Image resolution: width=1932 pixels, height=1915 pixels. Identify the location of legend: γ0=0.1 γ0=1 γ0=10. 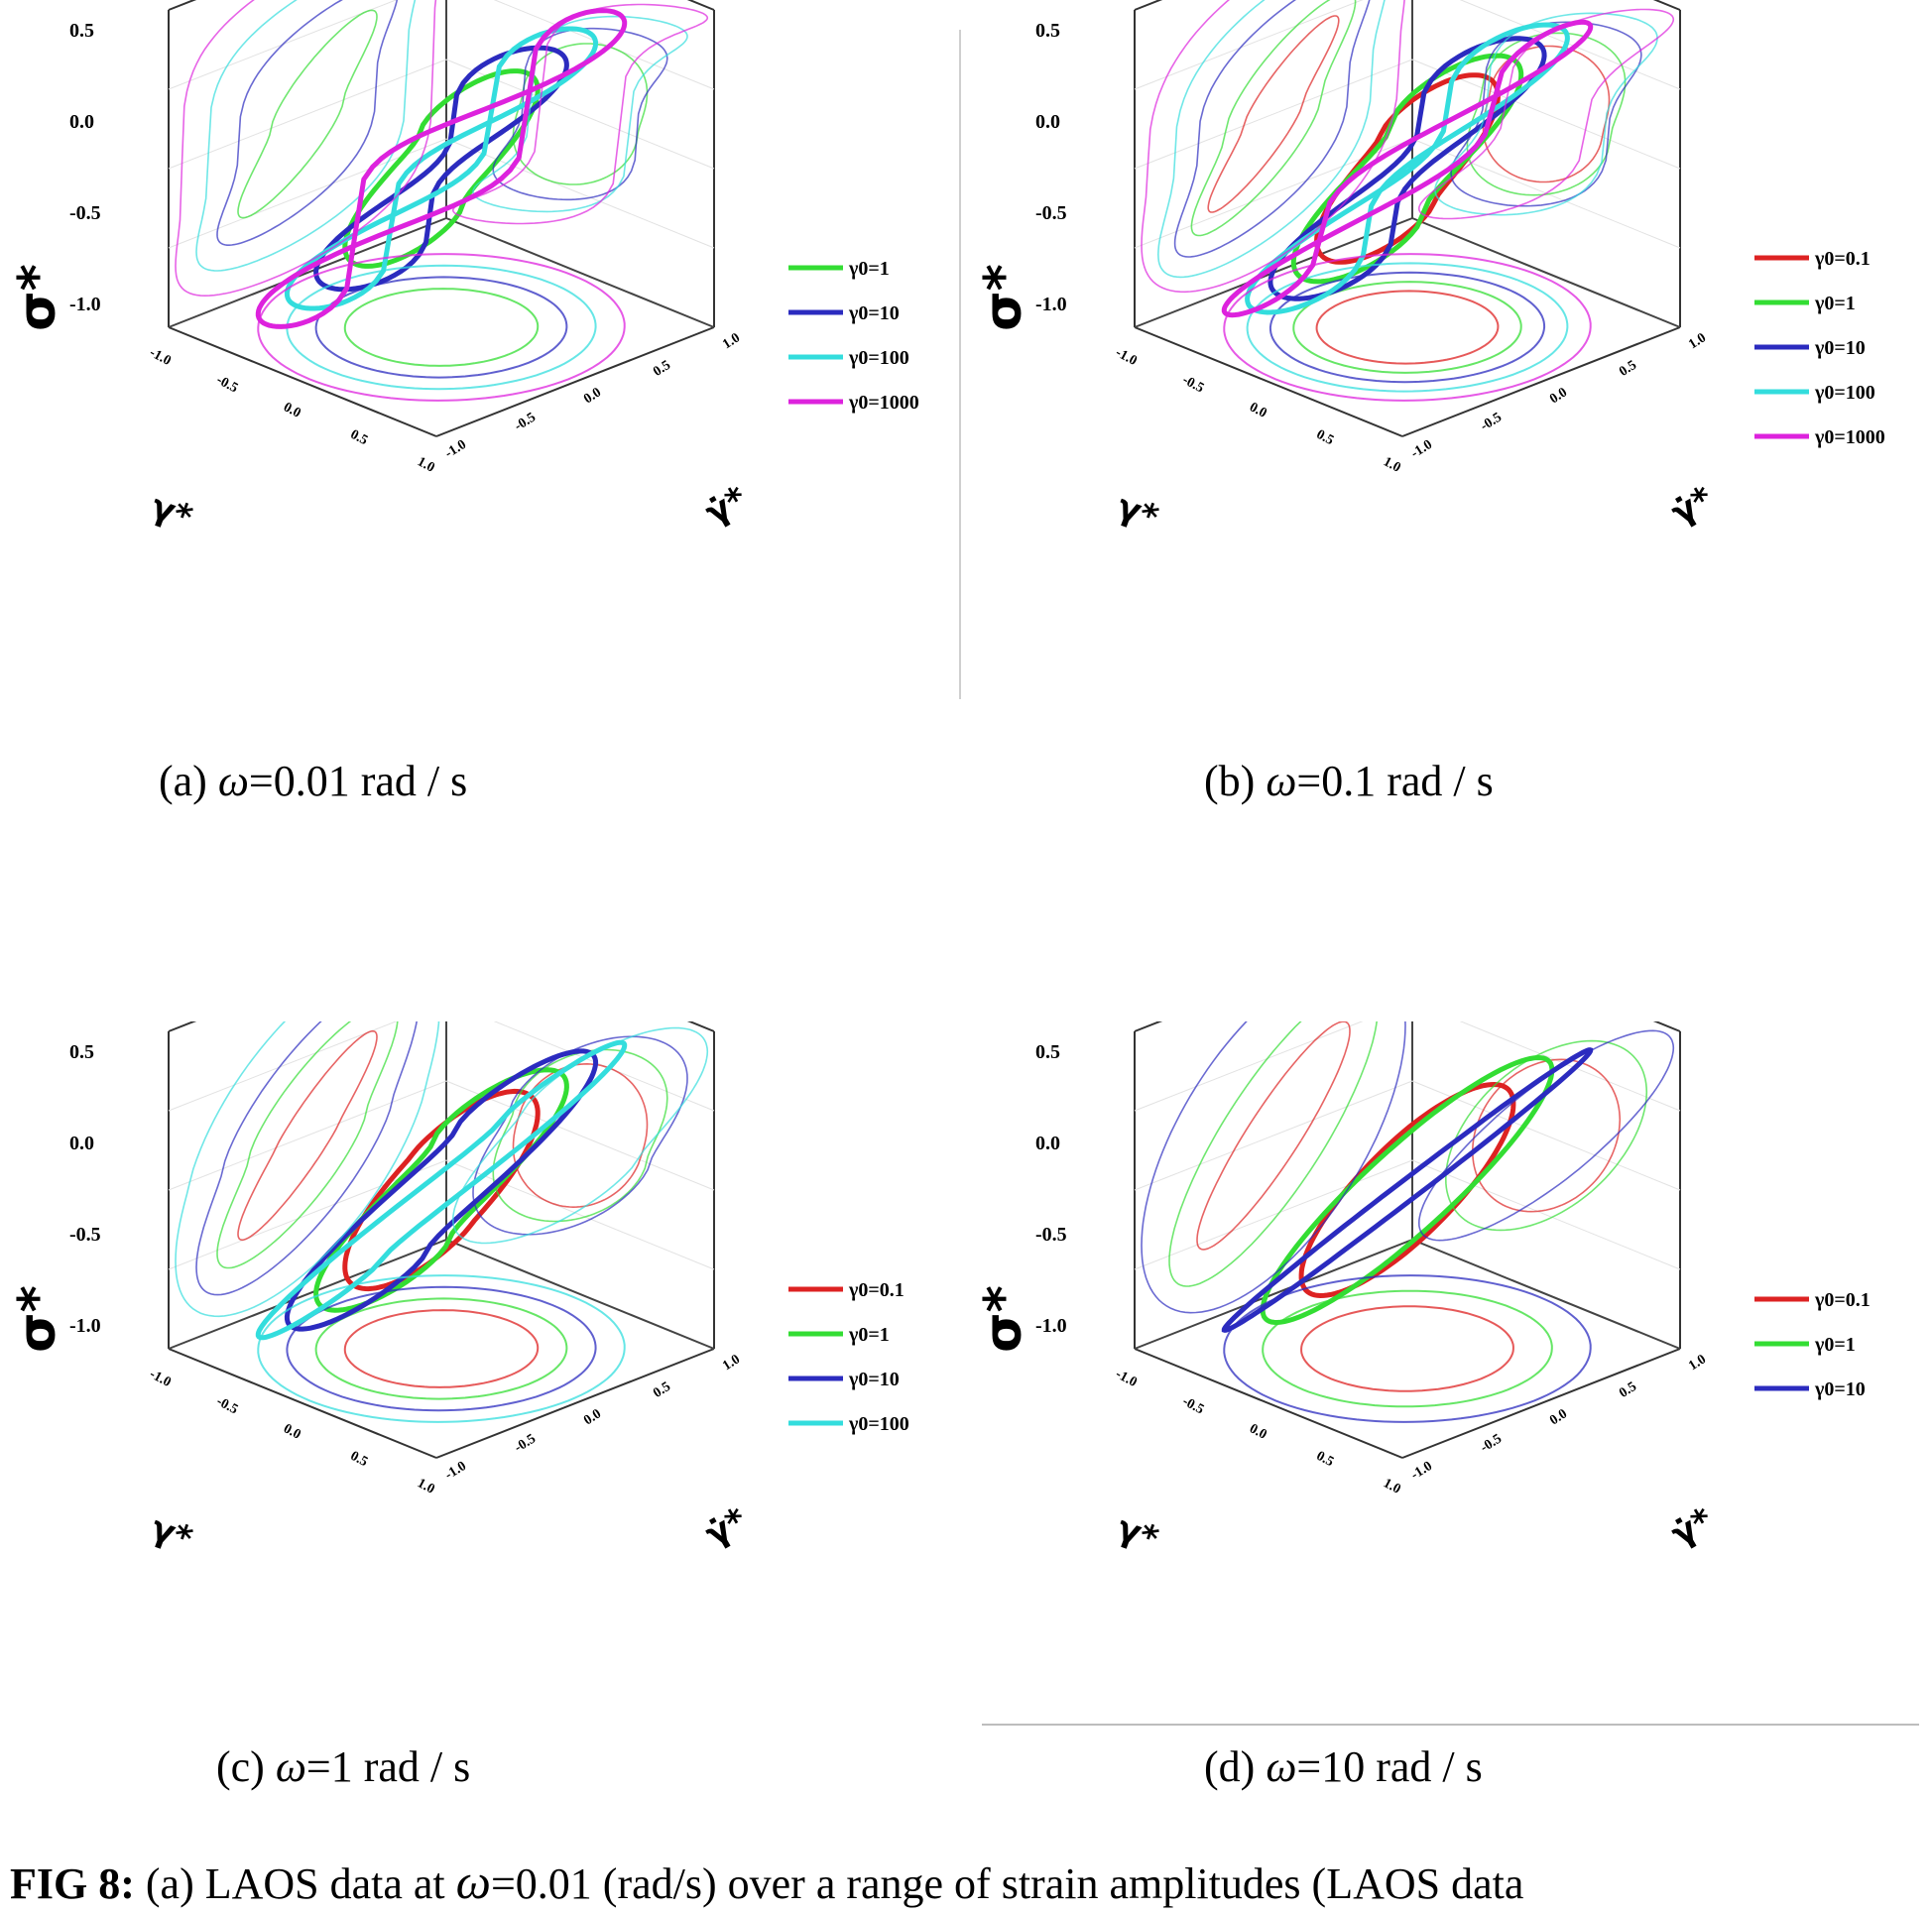
(1812, 1344).